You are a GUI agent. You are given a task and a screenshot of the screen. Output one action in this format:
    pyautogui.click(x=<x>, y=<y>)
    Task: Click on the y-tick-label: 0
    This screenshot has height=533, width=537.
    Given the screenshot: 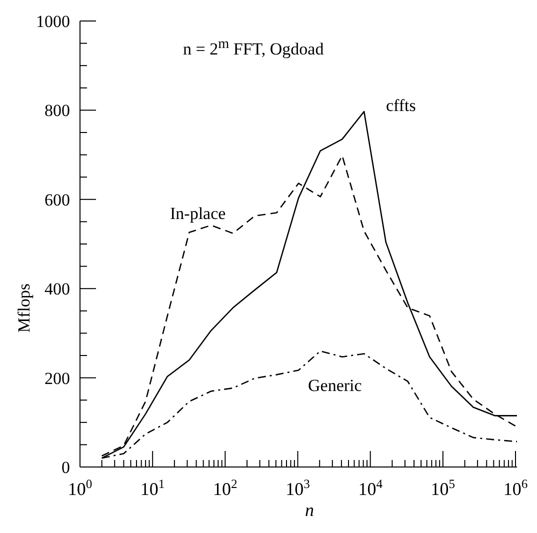 What is the action you would take?
    pyautogui.click(x=66, y=467)
    